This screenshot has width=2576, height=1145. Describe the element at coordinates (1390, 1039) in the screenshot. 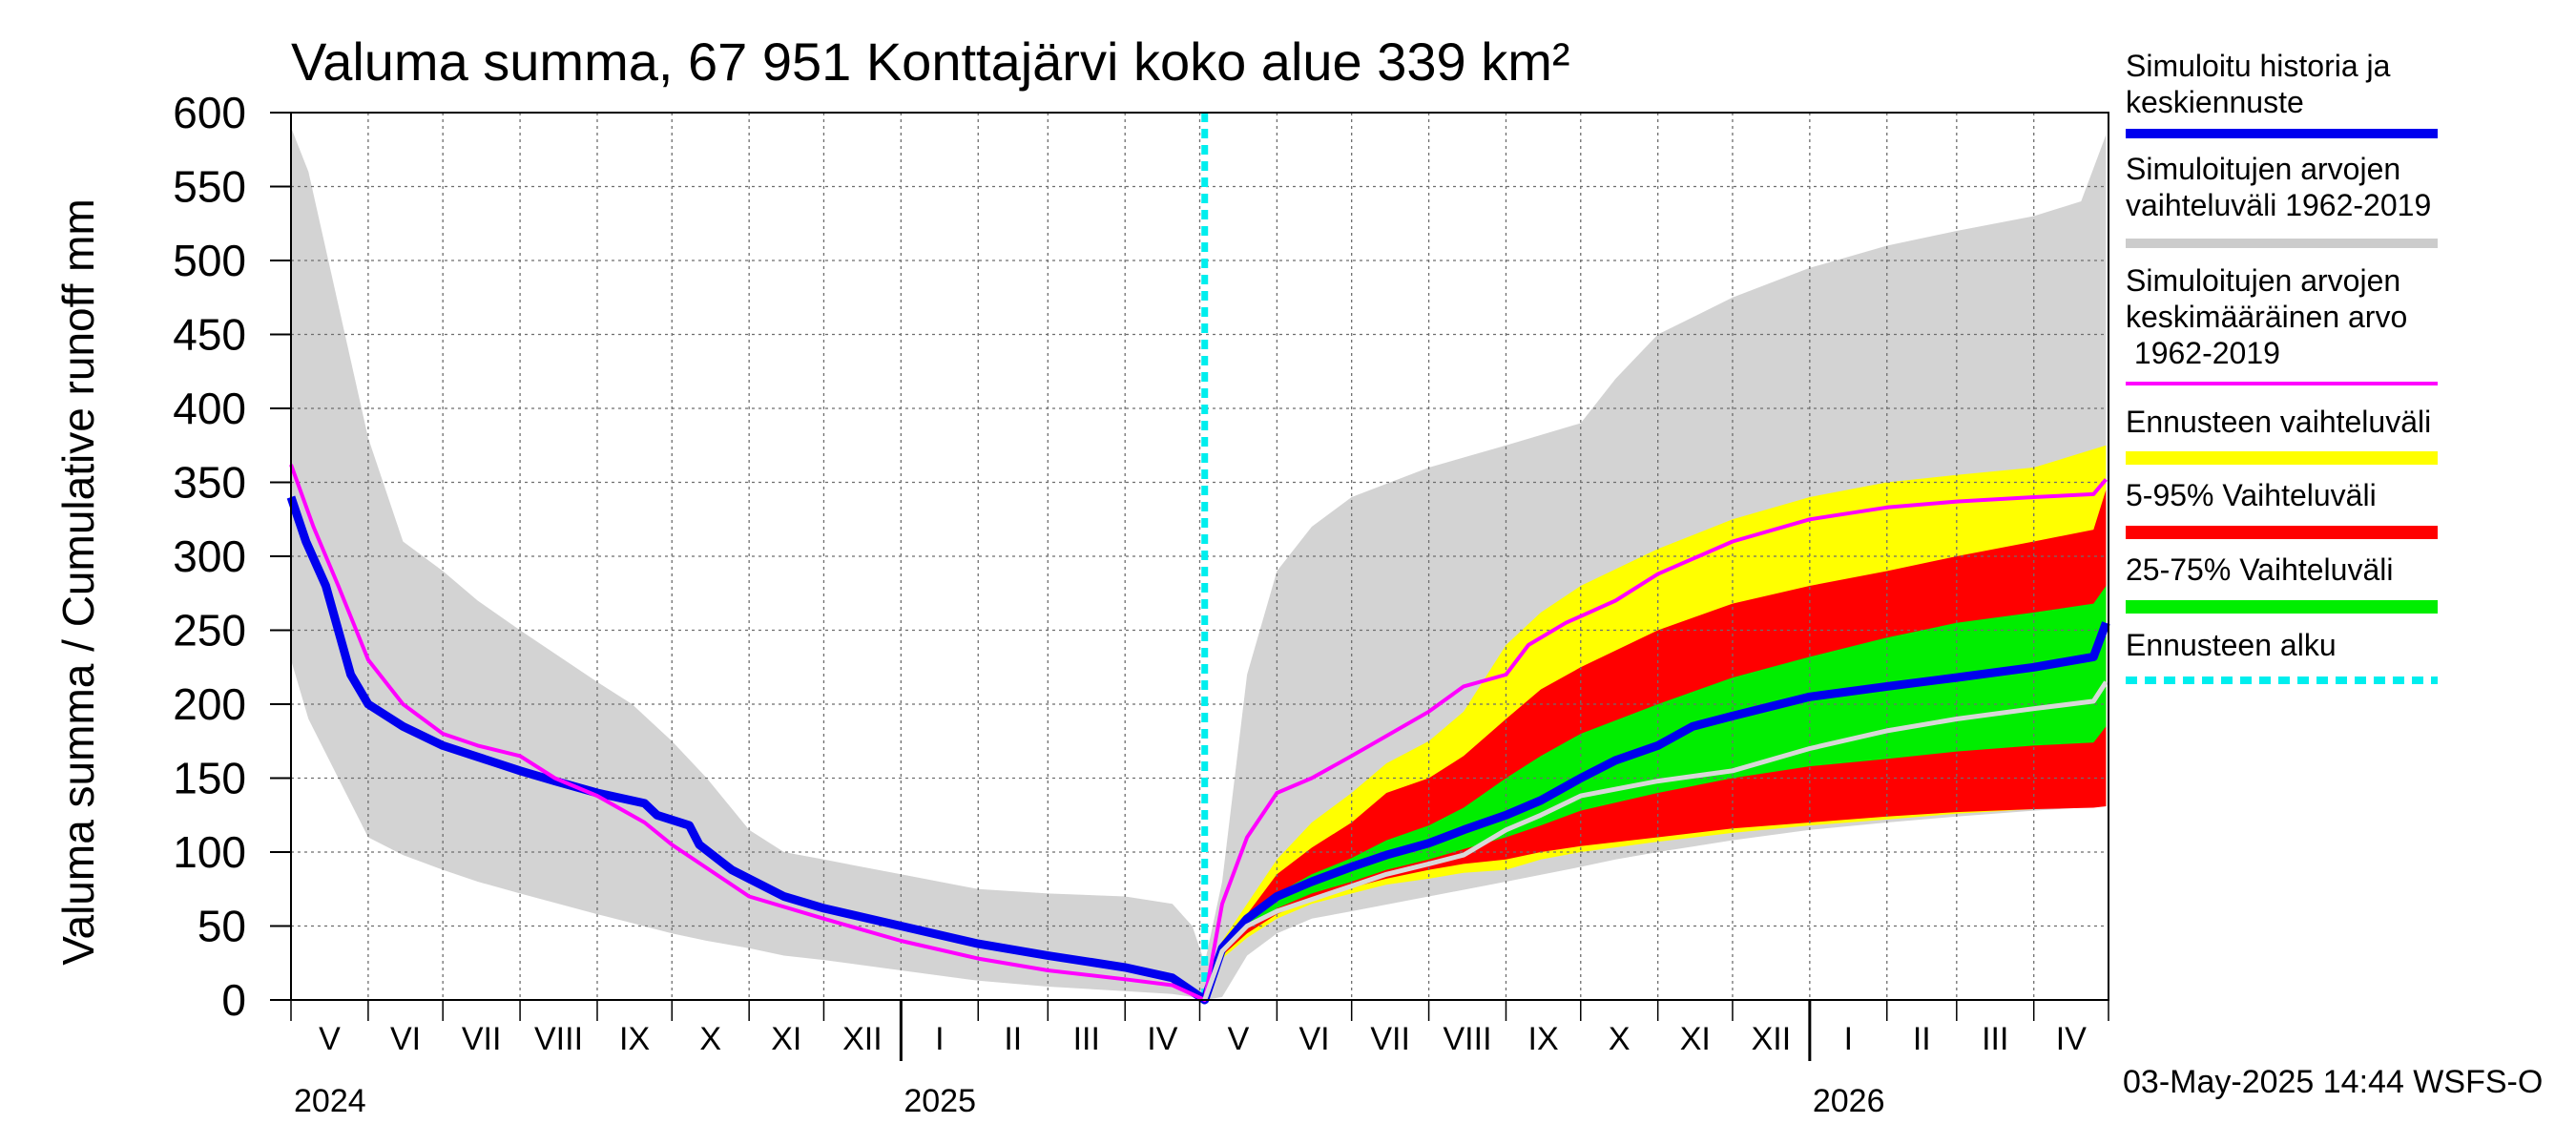

I see `month-label-14: VII` at that location.